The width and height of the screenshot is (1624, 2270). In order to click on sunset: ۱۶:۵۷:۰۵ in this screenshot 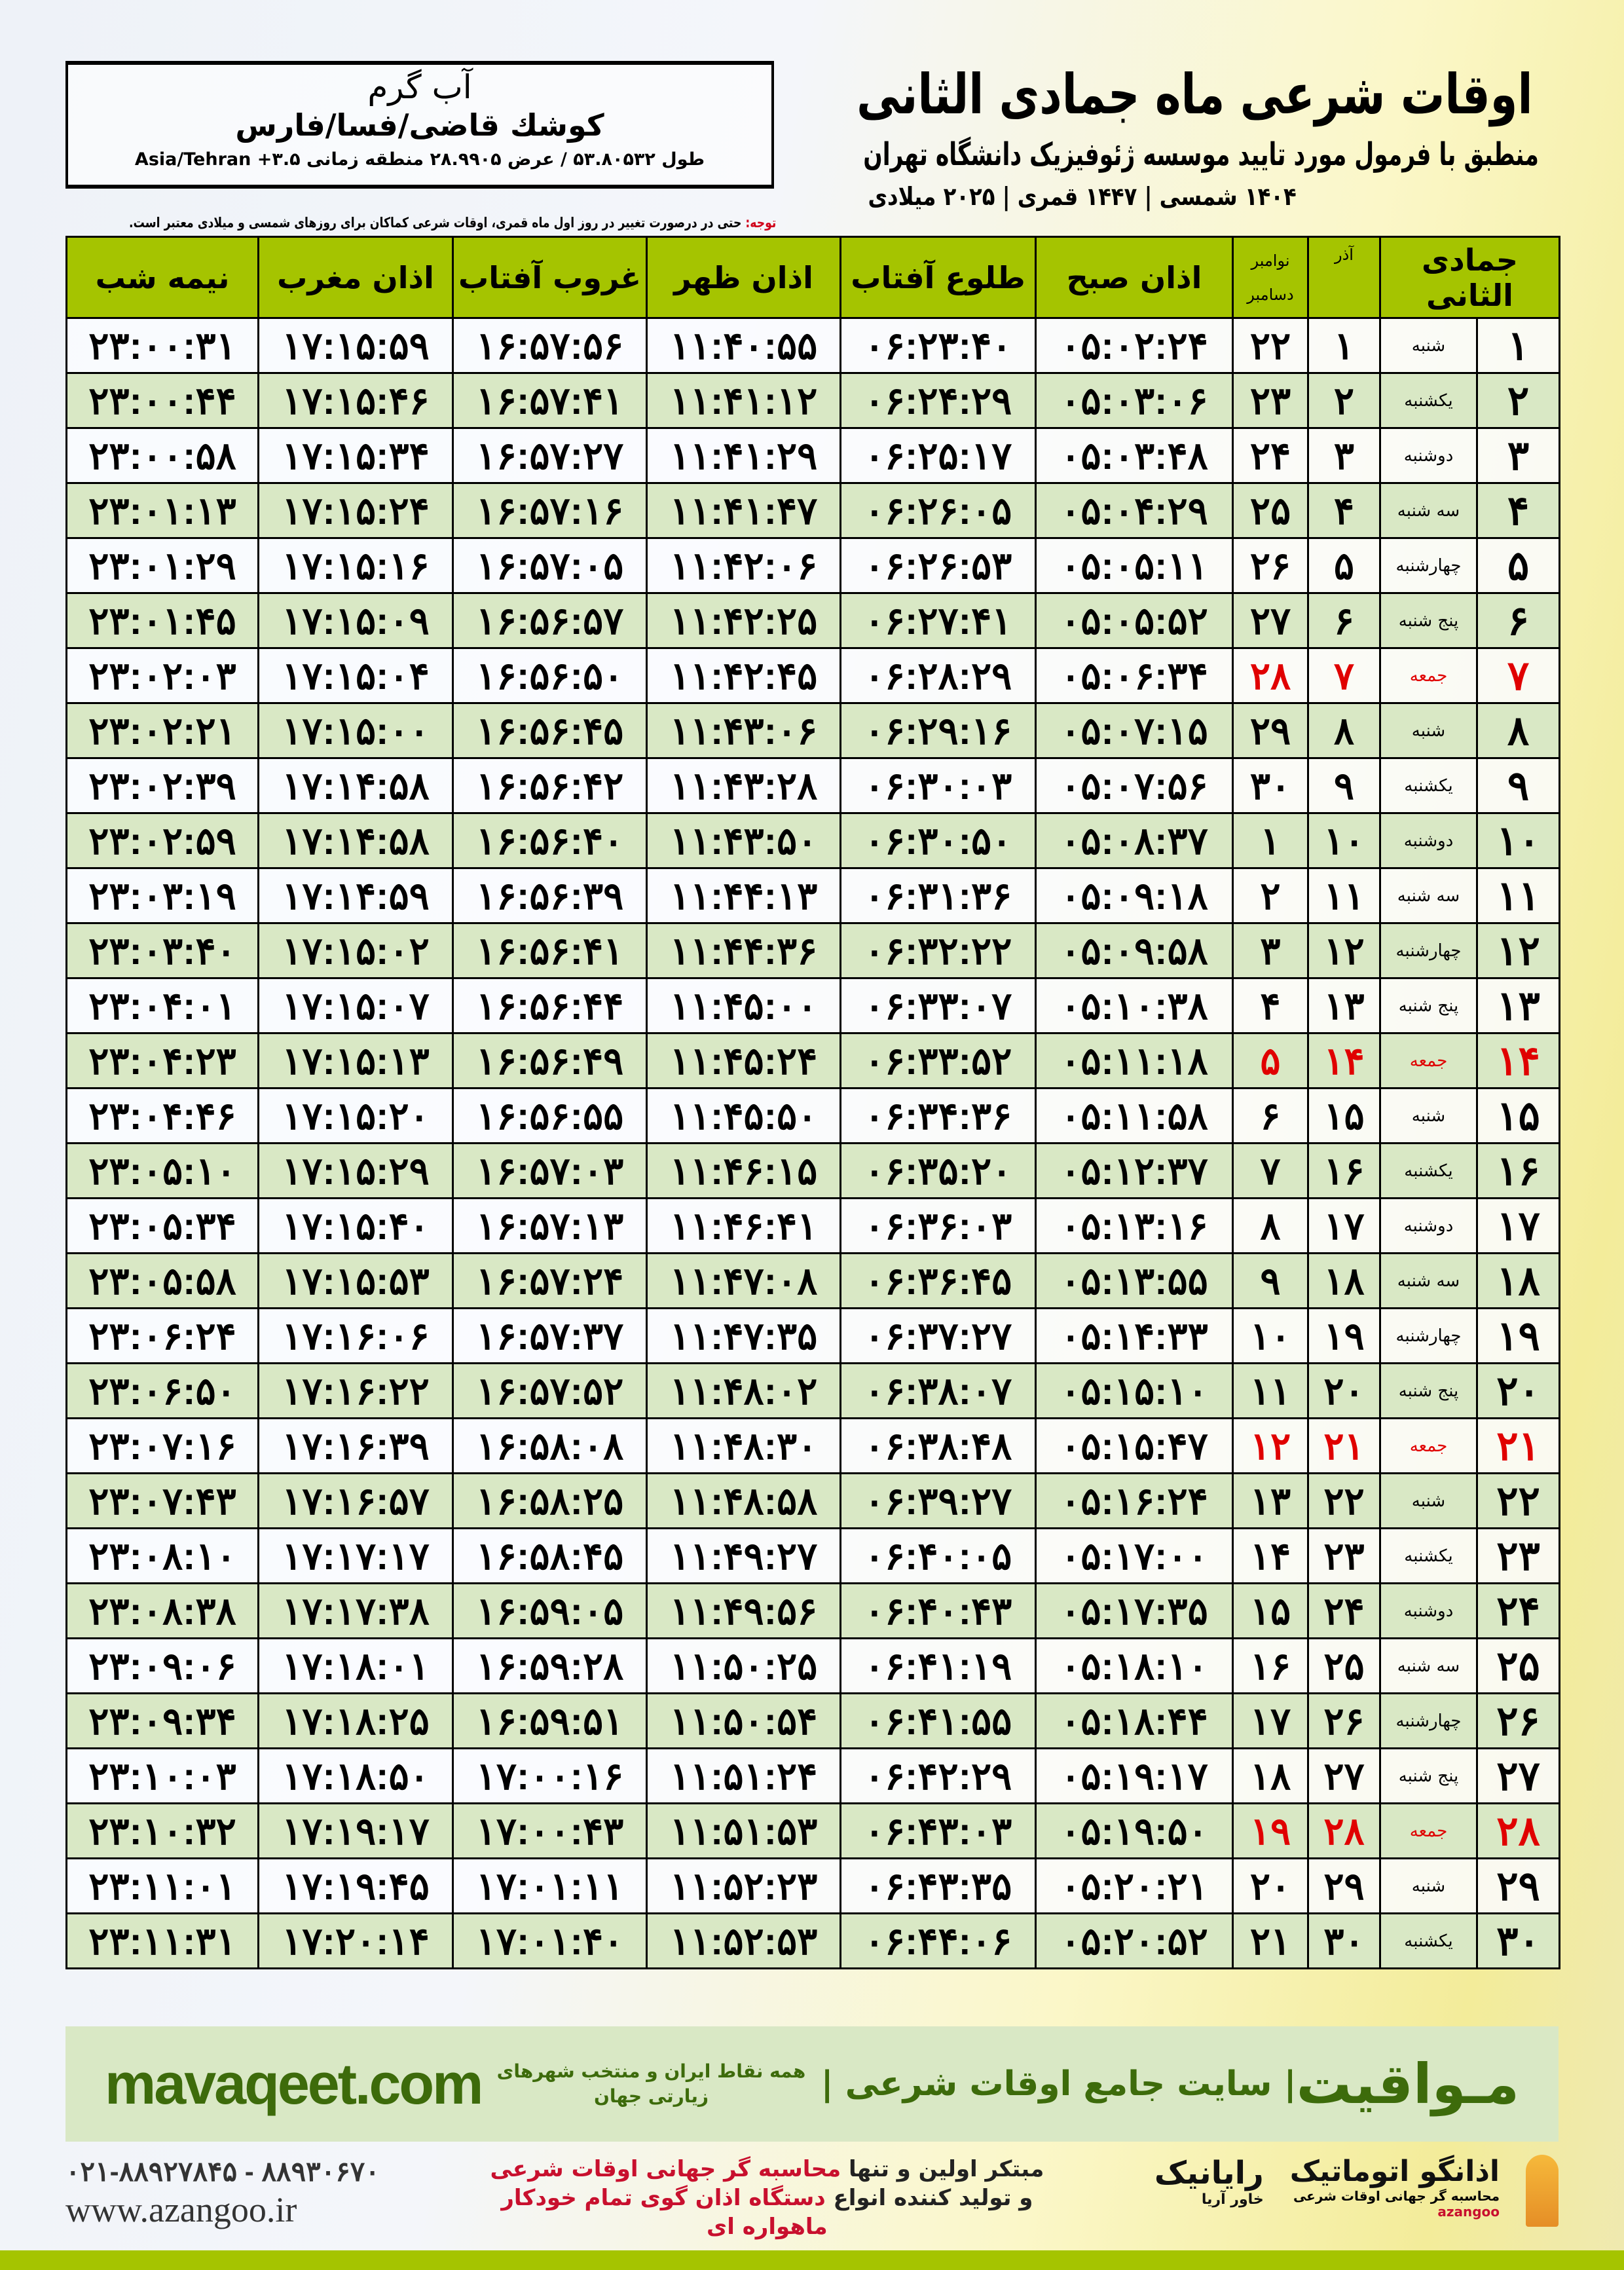, I will do `click(550, 565)`.